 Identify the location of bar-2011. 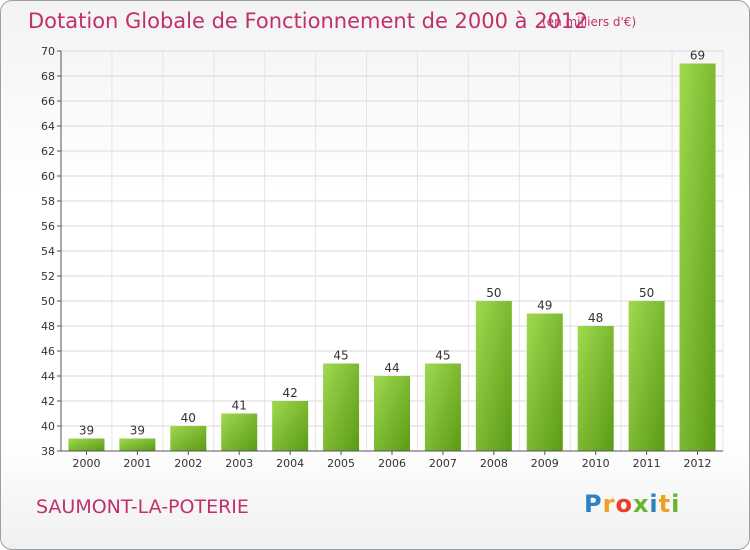
(646, 376).